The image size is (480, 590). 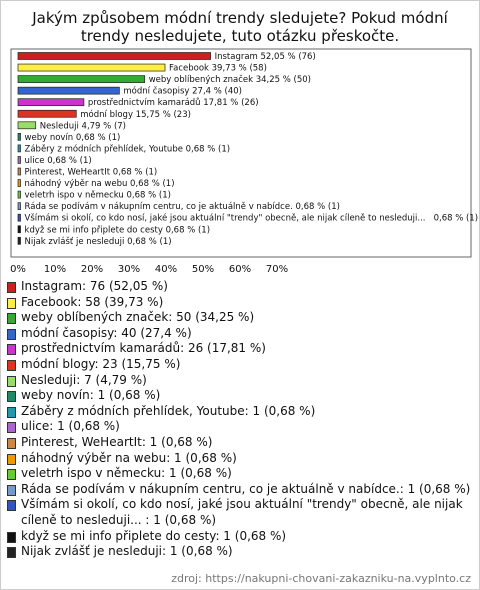 I want to click on data-label: Instagram 52,05 % (76), so click(x=265, y=57).